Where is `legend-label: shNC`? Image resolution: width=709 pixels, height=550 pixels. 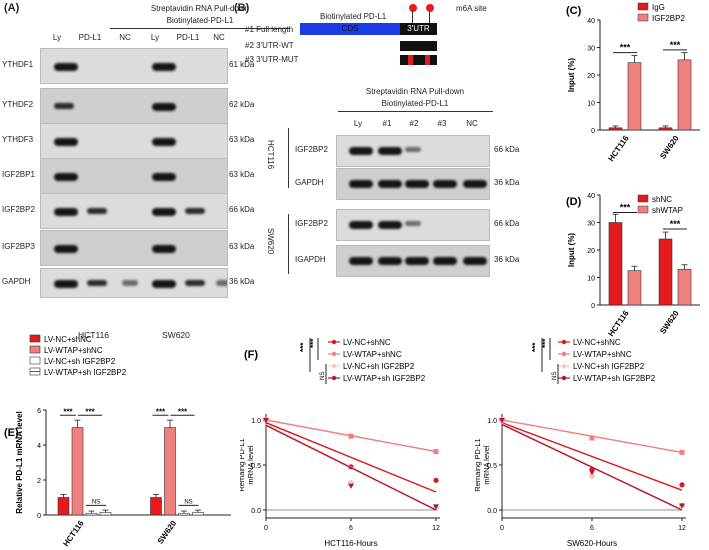 legend-label: shNC is located at coordinates (662, 199).